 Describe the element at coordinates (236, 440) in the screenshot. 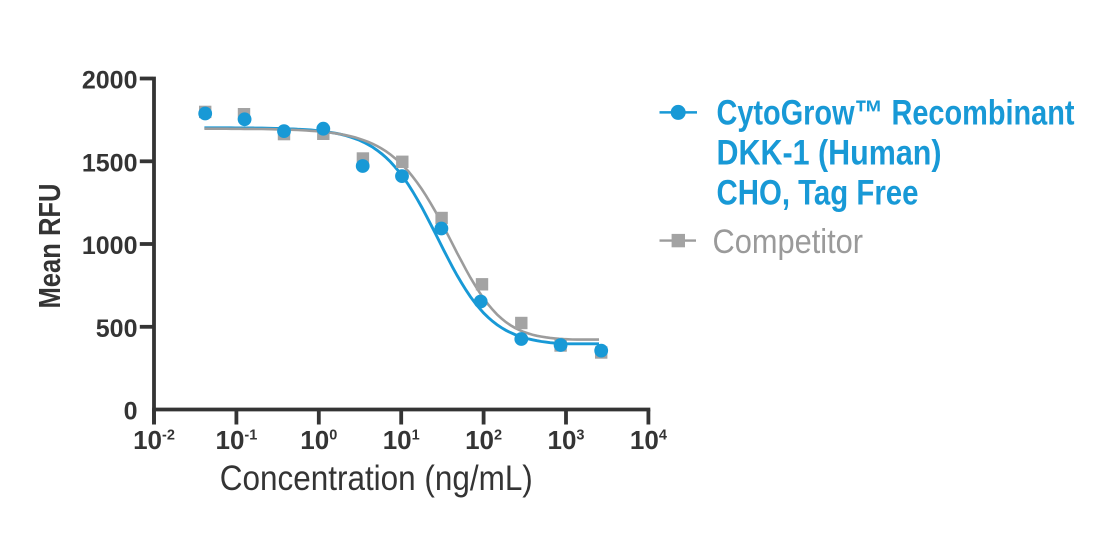

I see `svg-text: 10⁻¹` at that location.